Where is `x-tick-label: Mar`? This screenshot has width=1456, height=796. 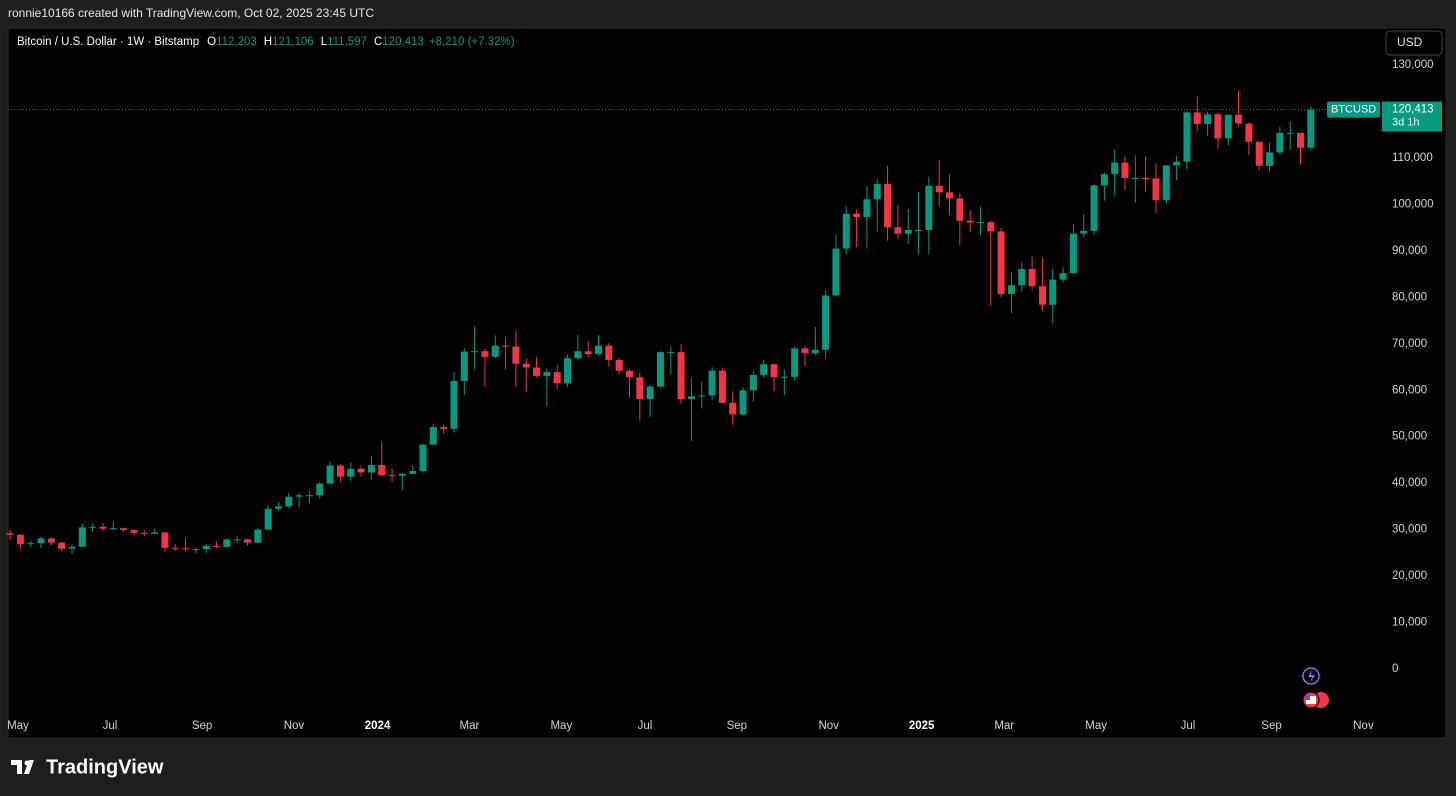 x-tick-label: Mar is located at coordinates (1004, 726).